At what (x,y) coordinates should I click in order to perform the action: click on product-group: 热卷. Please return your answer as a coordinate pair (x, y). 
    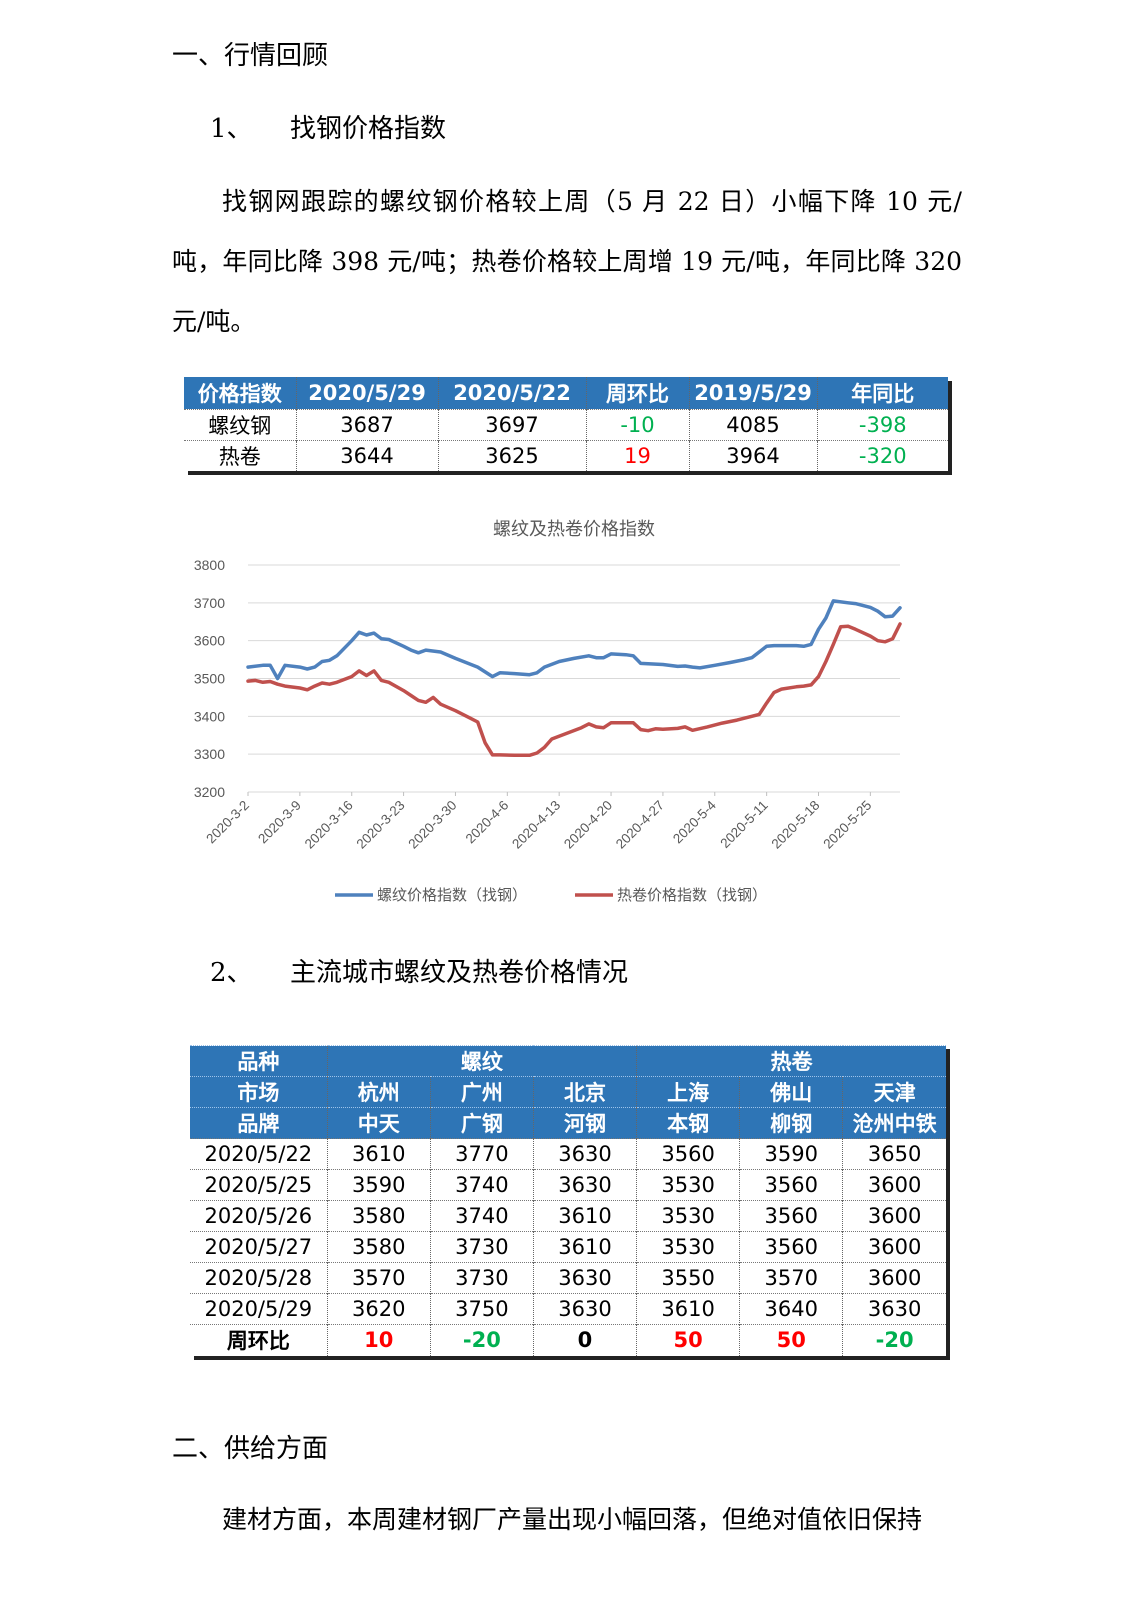
    Looking at the image, I should click on (791, 1061).